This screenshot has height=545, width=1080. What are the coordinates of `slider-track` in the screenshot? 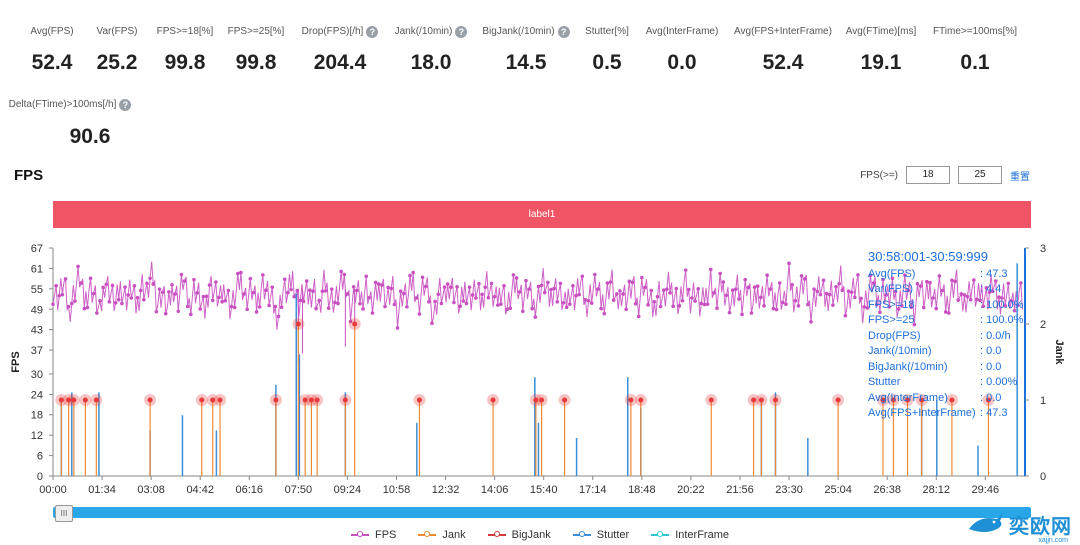 It's located at (542, 512).